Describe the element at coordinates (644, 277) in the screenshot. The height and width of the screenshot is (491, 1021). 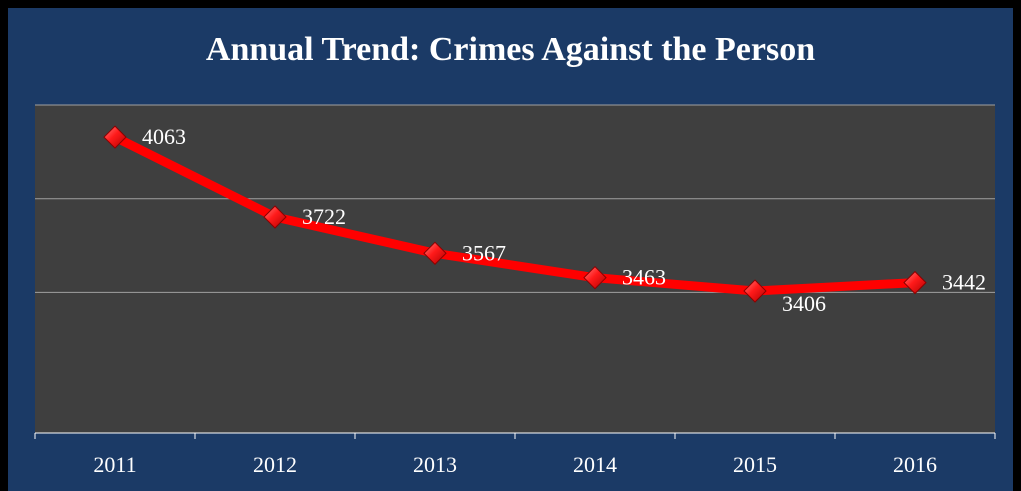
I see `data-label: 3463` at that location.